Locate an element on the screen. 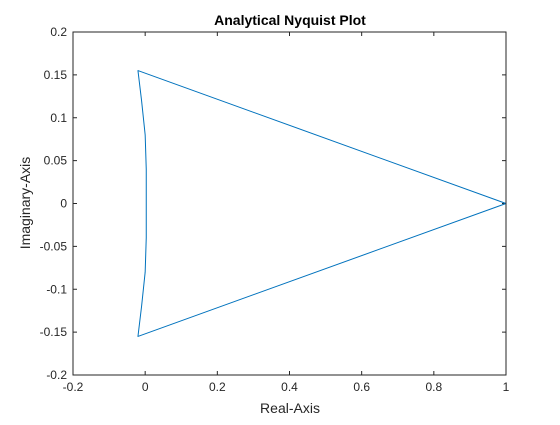  y-tick-label: -0.2 is located at coordinates (56, 375).